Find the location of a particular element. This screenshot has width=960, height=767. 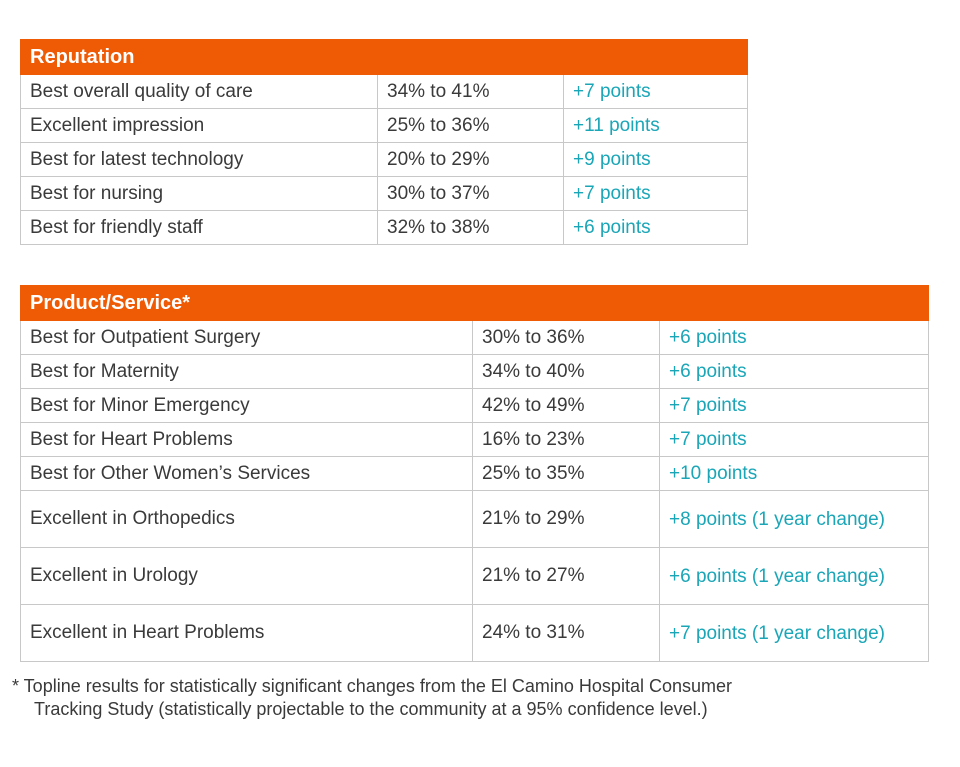

row-range: 25% to 35% is located at coordinates (566, 473).